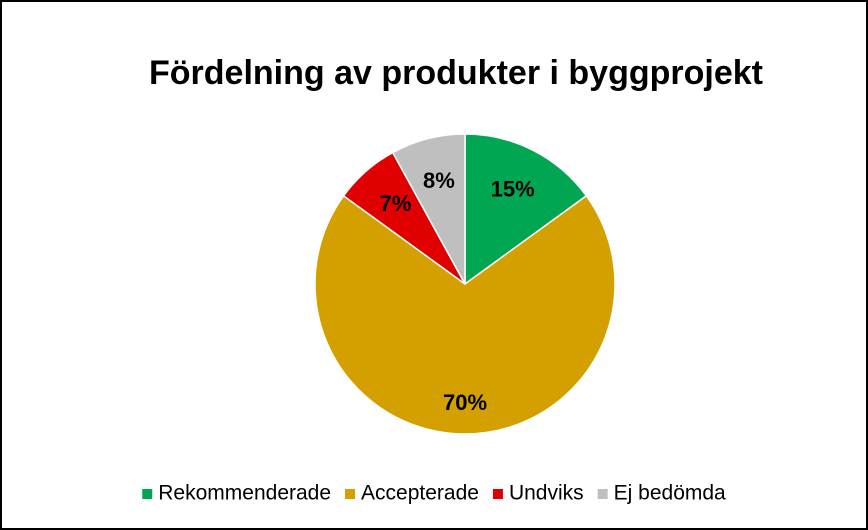 This screenshot has width=868, height=530. Describe the element at coordinates (513, 188) in the screenshot. I see `data-label: 15%` at that location.